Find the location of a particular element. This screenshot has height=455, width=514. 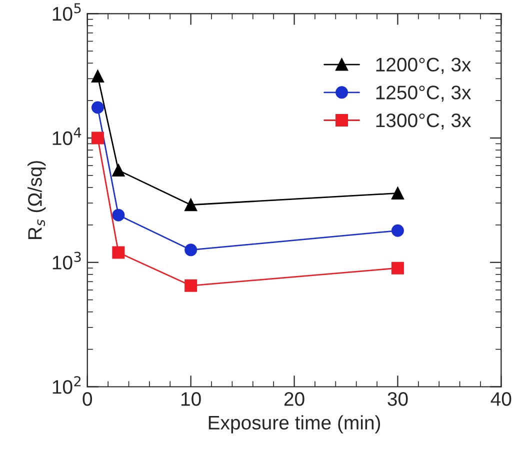

y-axis-title: R$_{s}$ (Ω/sq) is located at coordinates (37, 200).